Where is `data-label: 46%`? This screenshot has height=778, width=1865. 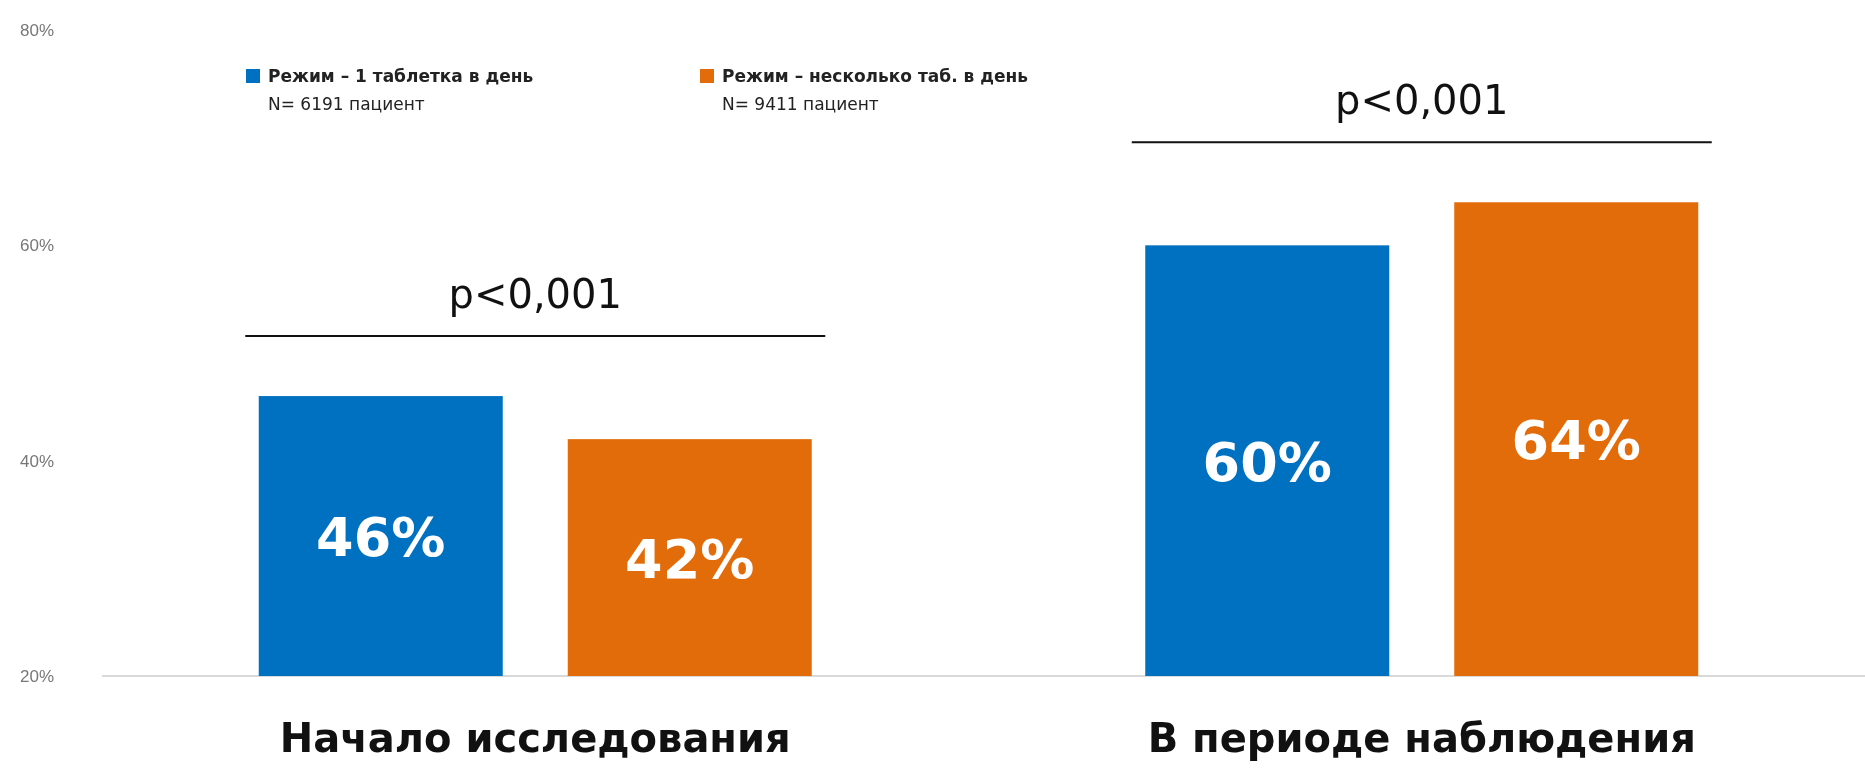 data-label: 46% is located at coordinates (381, 538).